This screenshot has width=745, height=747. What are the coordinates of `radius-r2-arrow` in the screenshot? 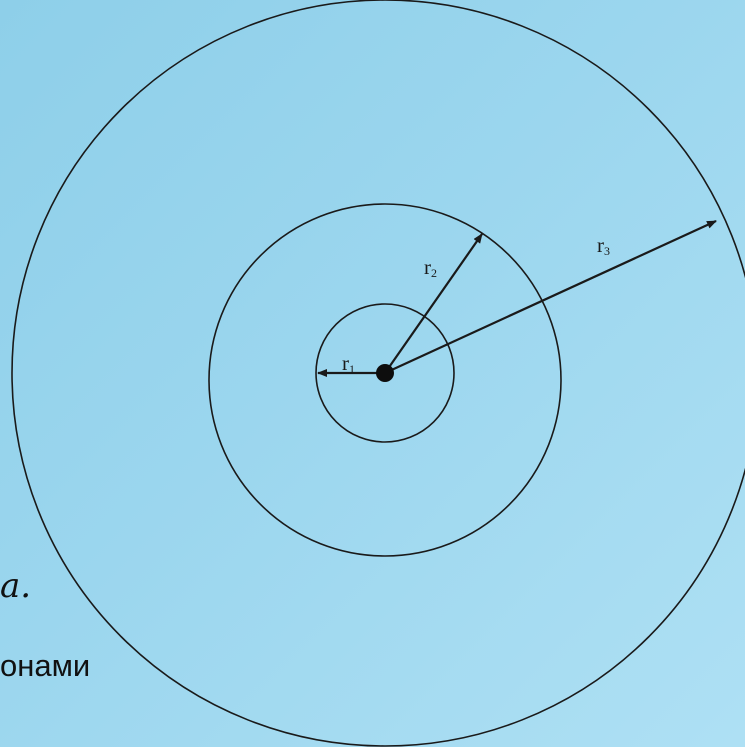 It's located at (433, 303).